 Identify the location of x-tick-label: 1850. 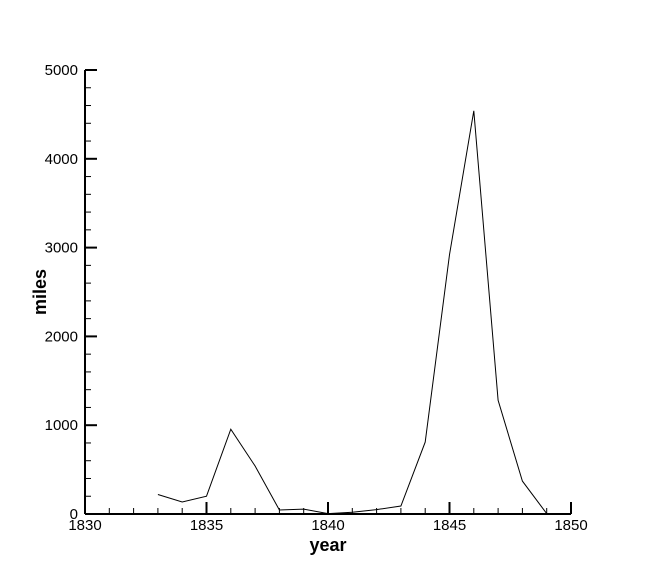
(570, 525).